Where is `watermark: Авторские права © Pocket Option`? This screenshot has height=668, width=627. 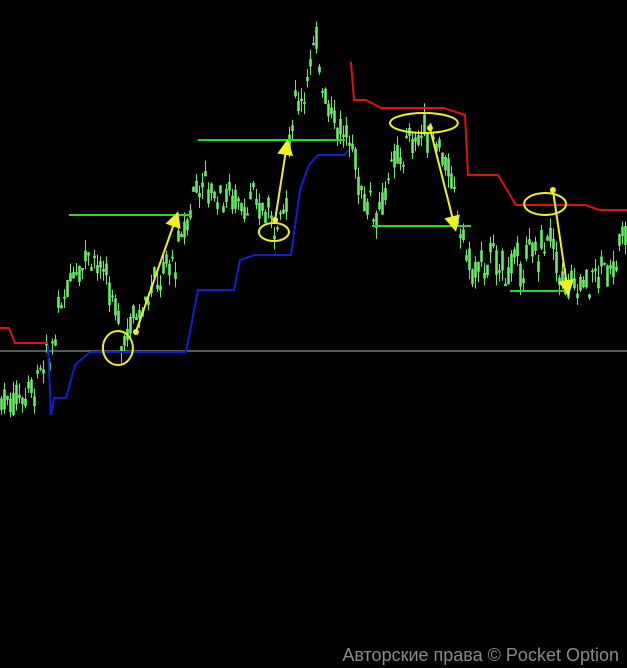
watermark: Авторские права © Pocket Option is located at coordinates (480, 655).